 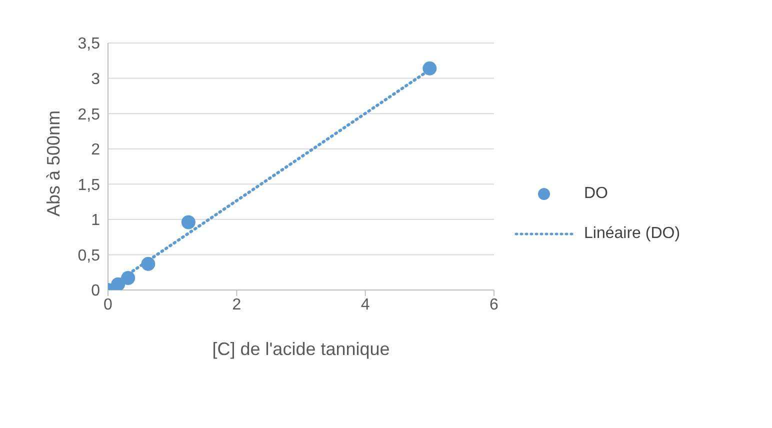 What do you see at coordinates (95, 221) in the screenshot?
I see `y-tick-label: 1` at bounding box center [95, 221].